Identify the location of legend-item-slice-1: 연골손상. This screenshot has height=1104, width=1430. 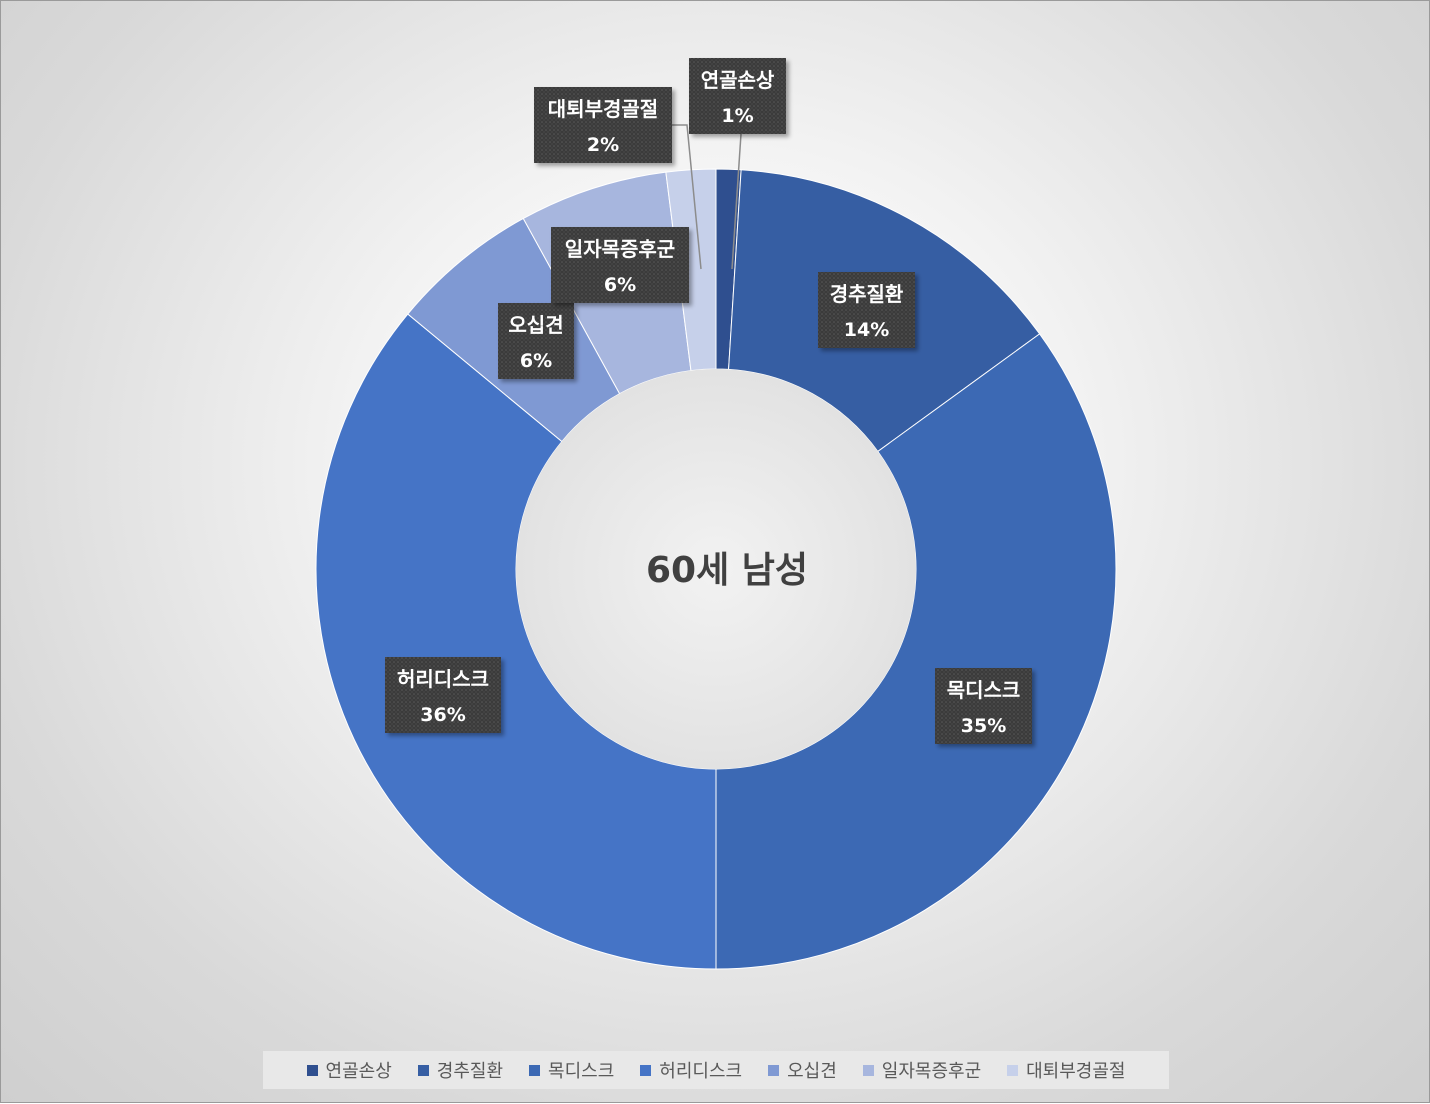
(349, 1070).